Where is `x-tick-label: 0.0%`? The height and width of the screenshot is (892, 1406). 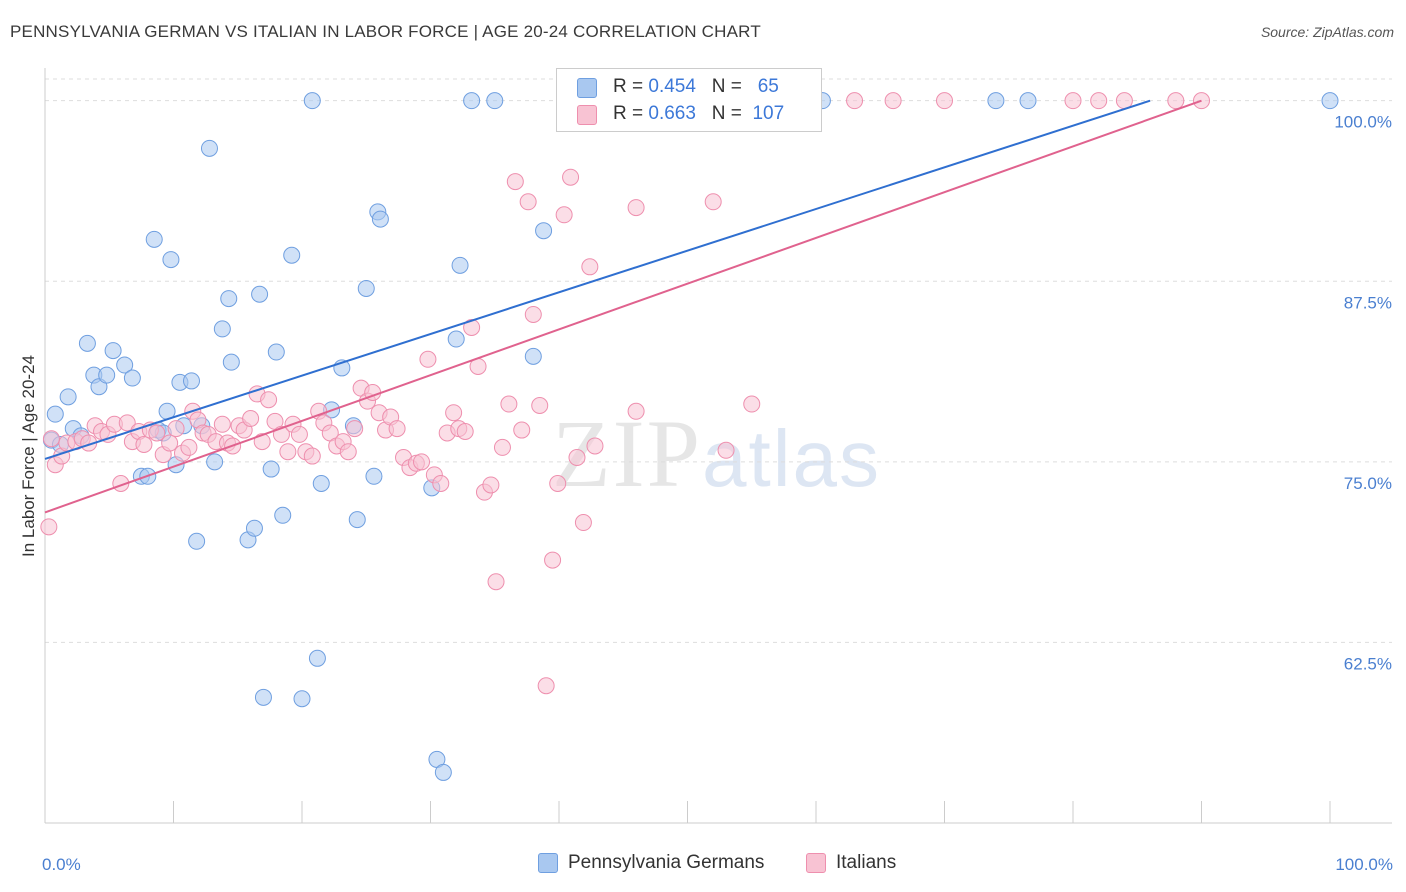
x-tick-label: 0.0% is located at coordinates (61, 864).